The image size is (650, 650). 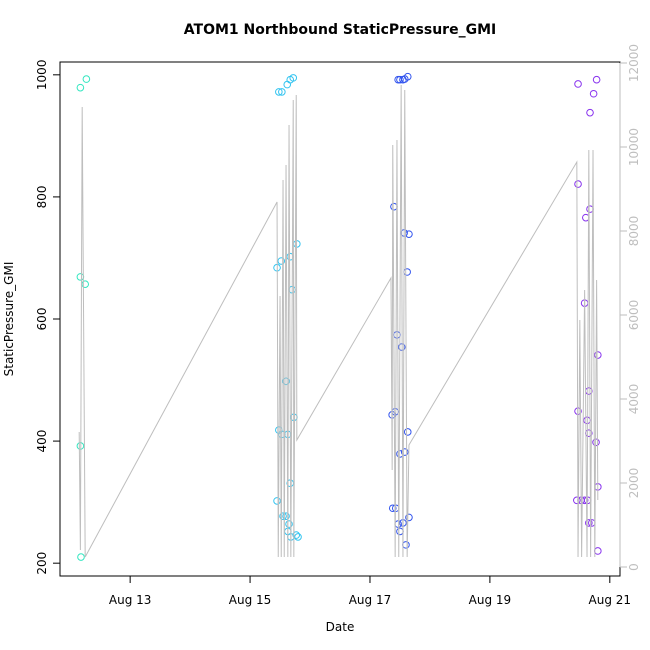 I want to click on y-tick-label: 400, so click(x=42, y=441).